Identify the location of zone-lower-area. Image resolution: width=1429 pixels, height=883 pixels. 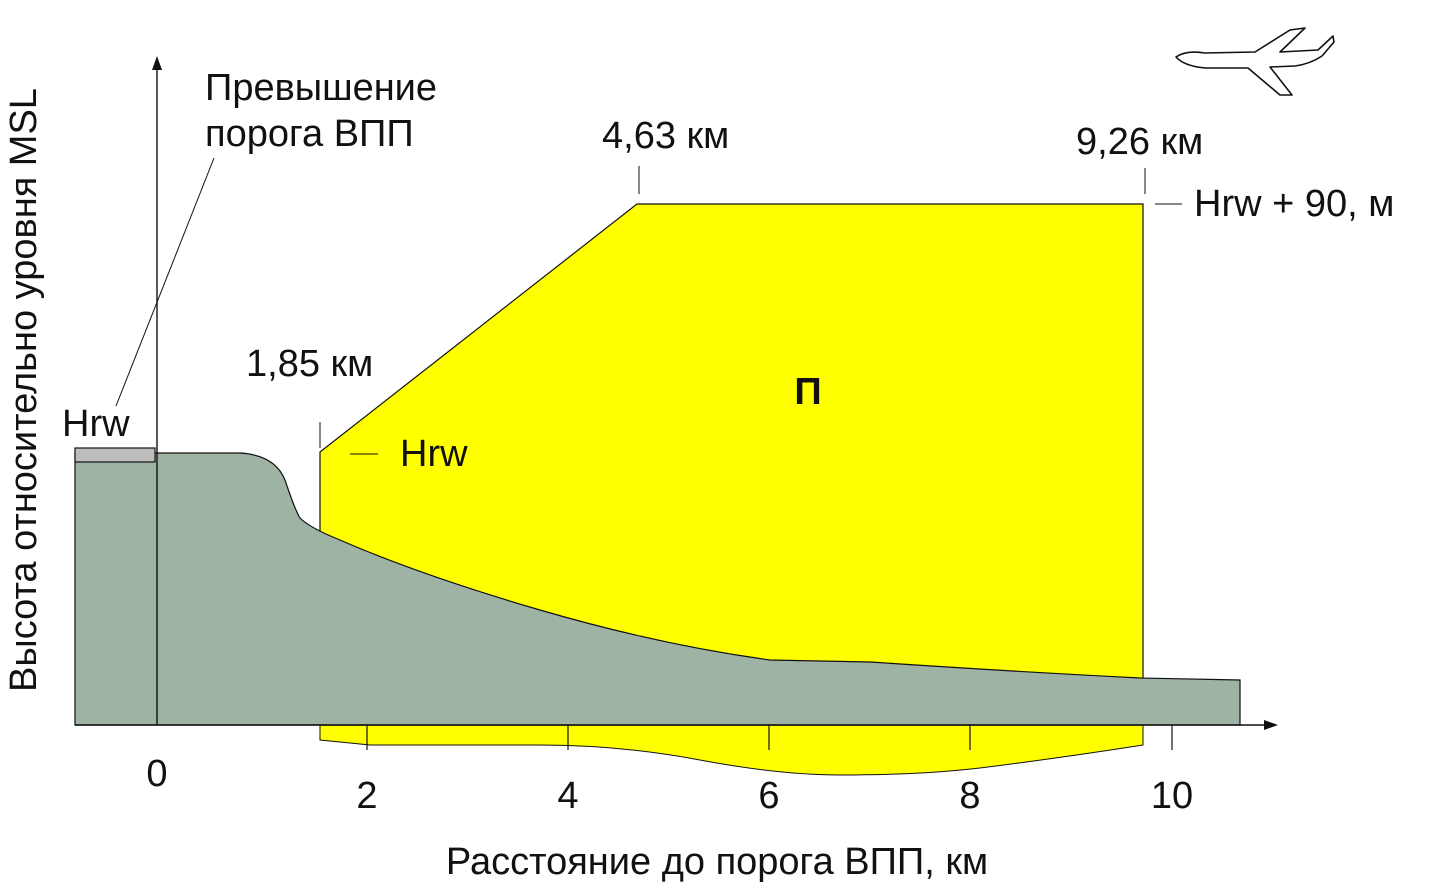
(731, 750).